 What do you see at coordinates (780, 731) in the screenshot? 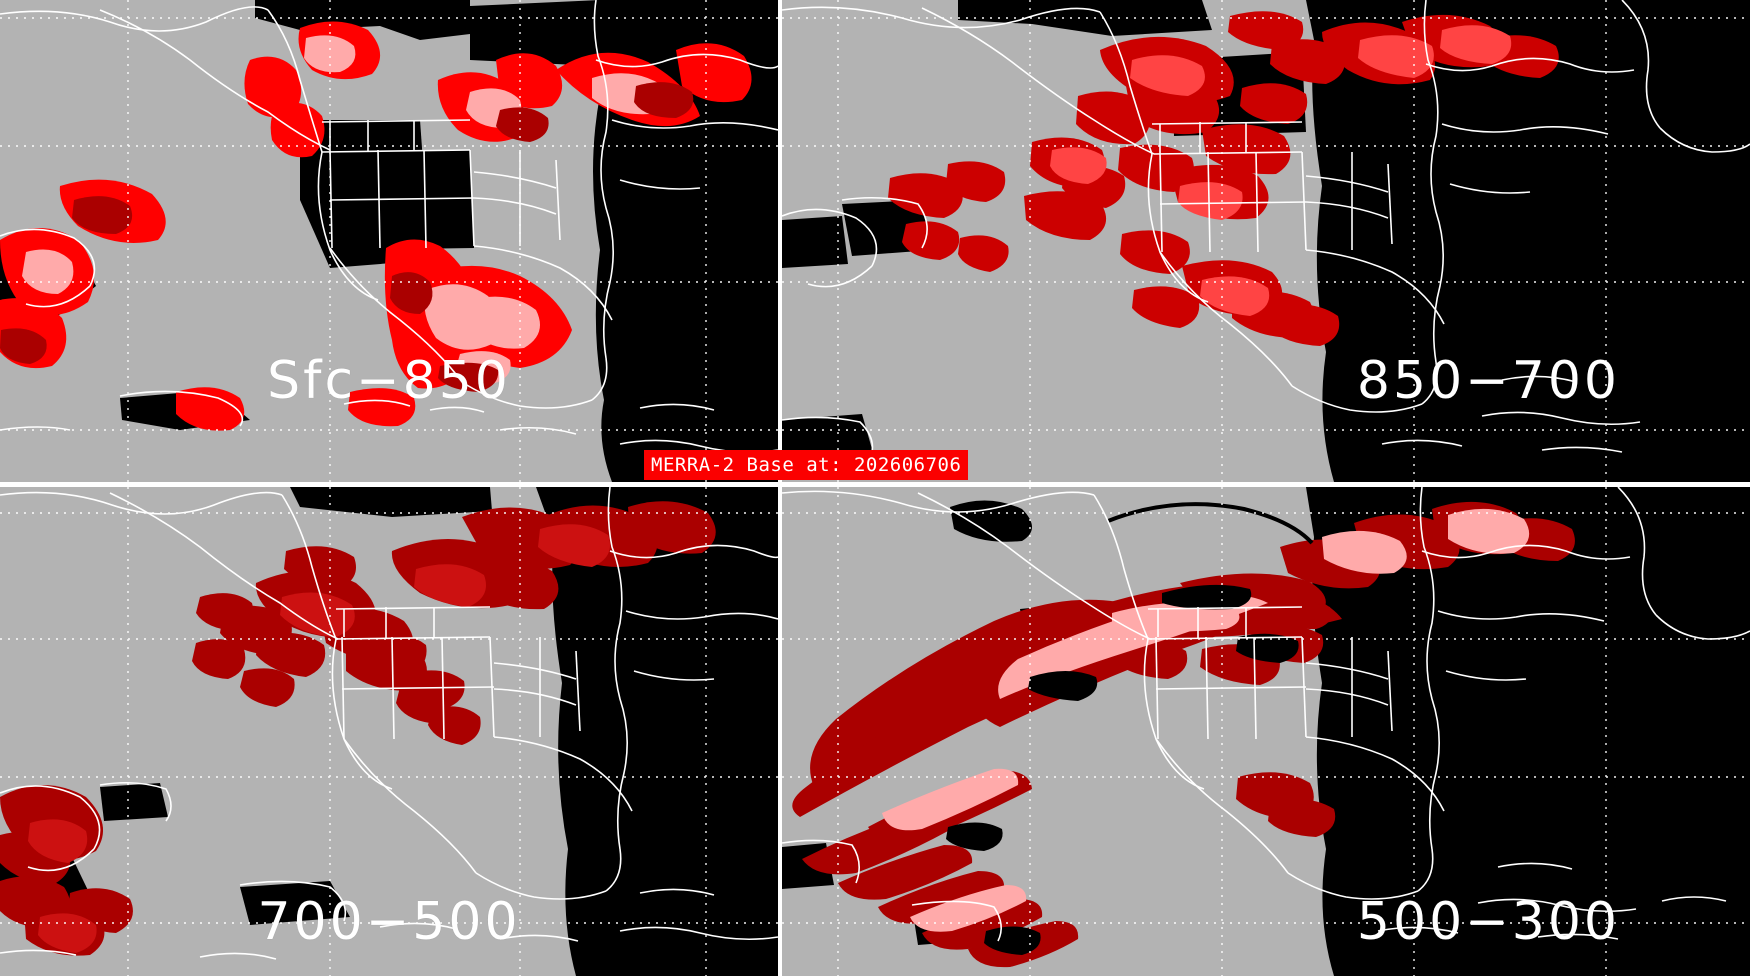
I see `panel-gap-vertical-bottom` at bounding box center [780, 731].